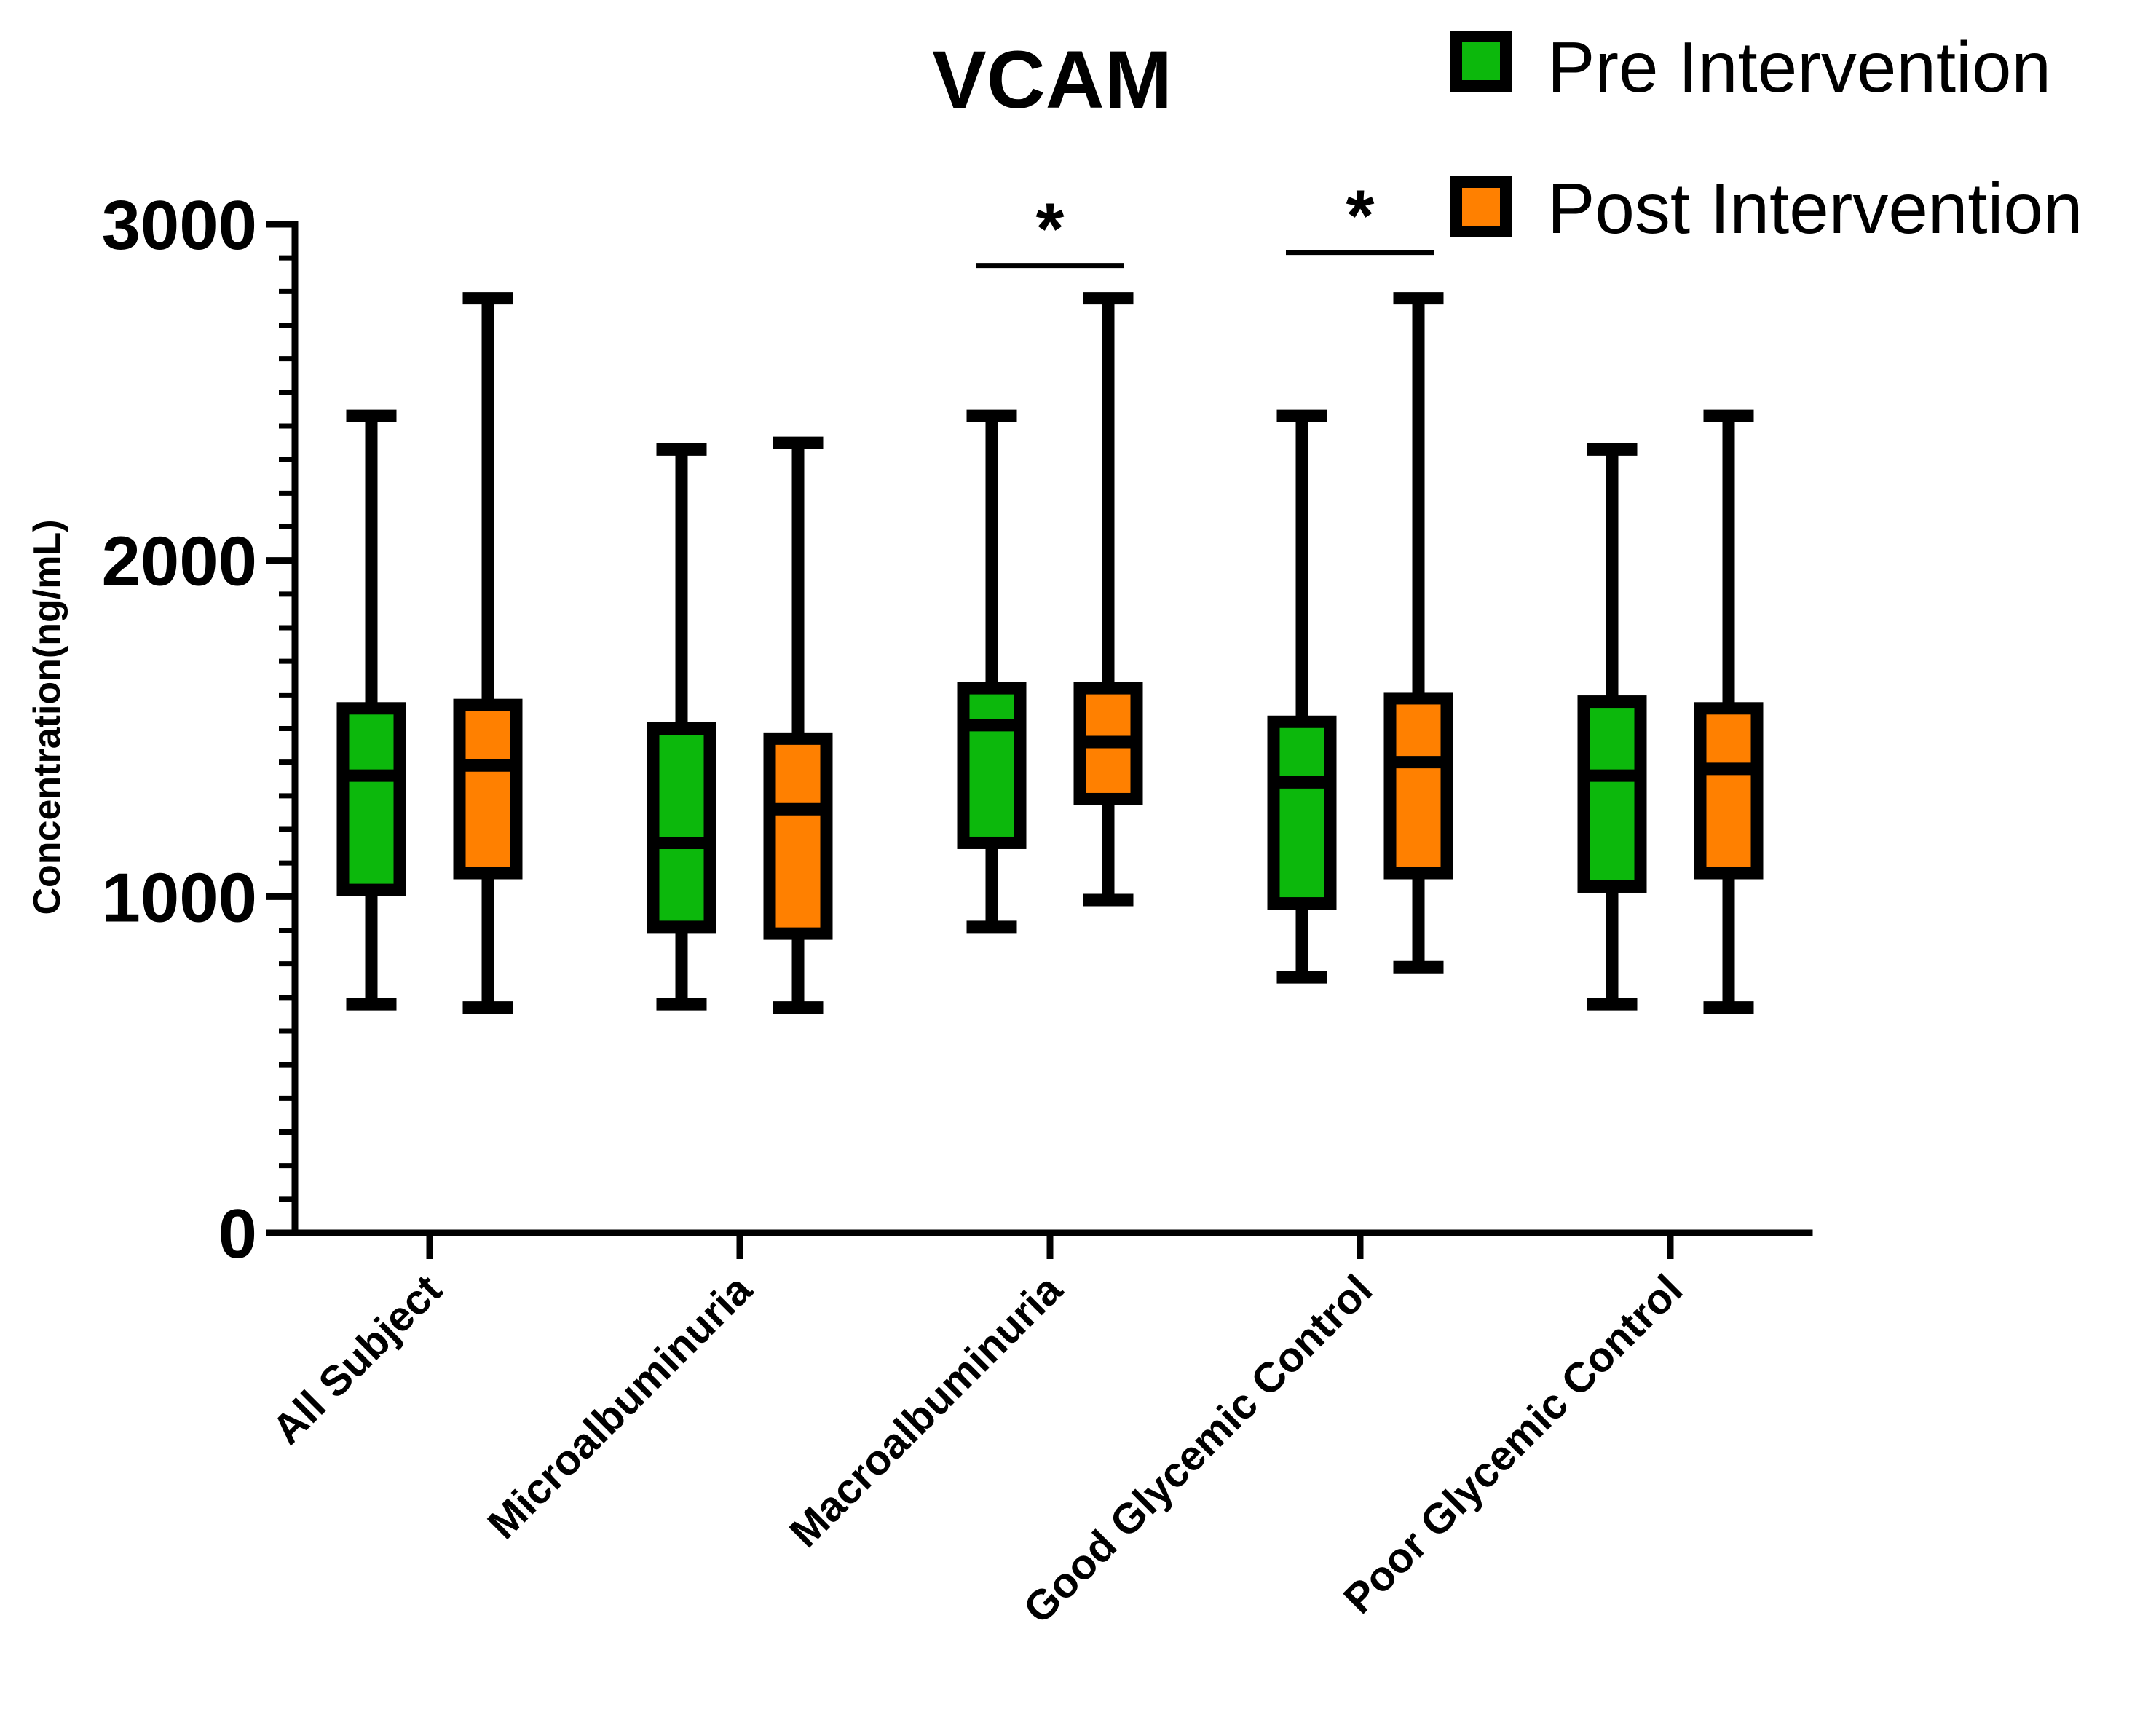 The width and height of the screenshot is (2132, 1736). Describe the element at coordinates (1766, 137) in the screenshot. I see `legend: Pre Intervention Post Intervention` at that location.